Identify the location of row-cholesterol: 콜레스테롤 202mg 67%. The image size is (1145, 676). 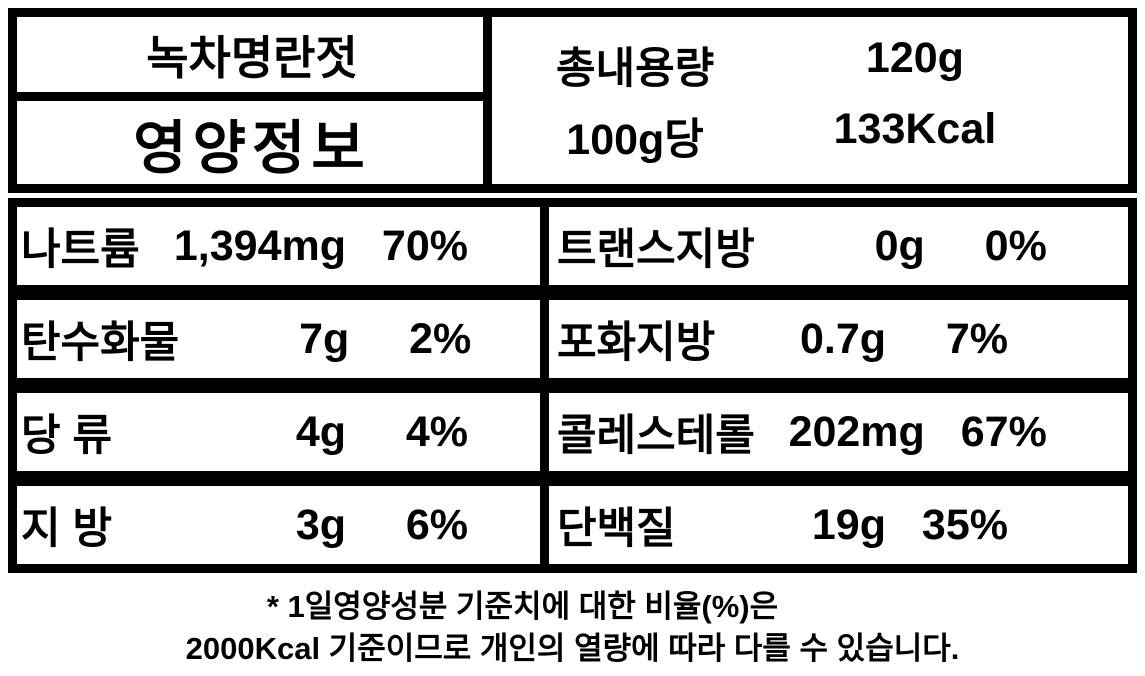
(838, 432).